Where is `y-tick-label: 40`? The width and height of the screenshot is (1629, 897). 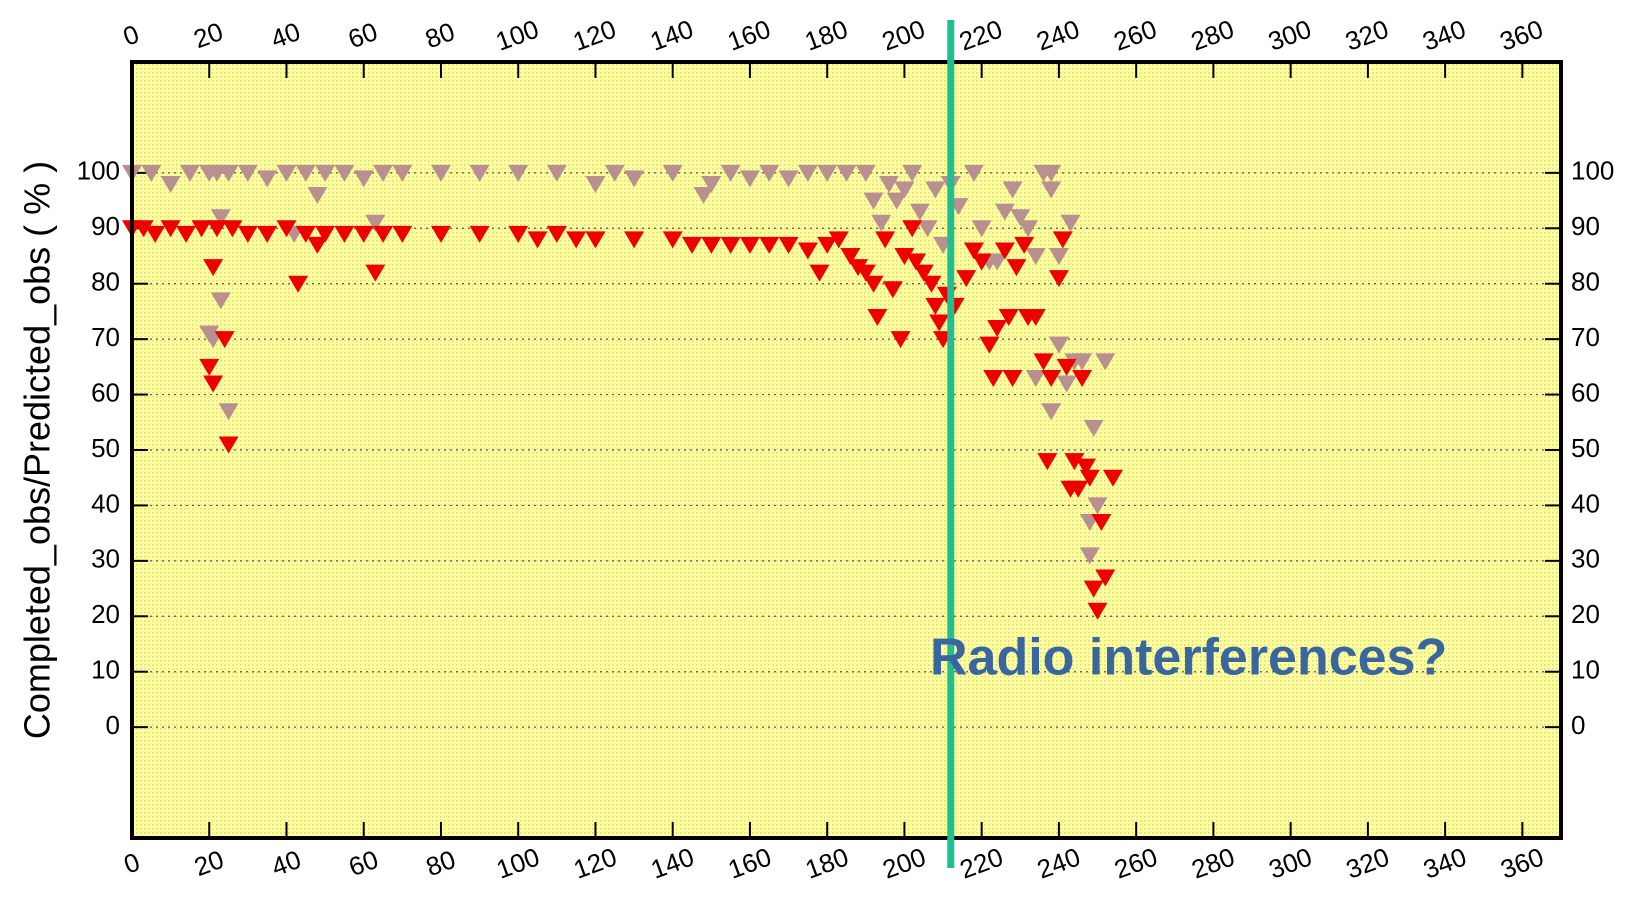
y-tick-label: 40 is located at coordinates (105, 503).